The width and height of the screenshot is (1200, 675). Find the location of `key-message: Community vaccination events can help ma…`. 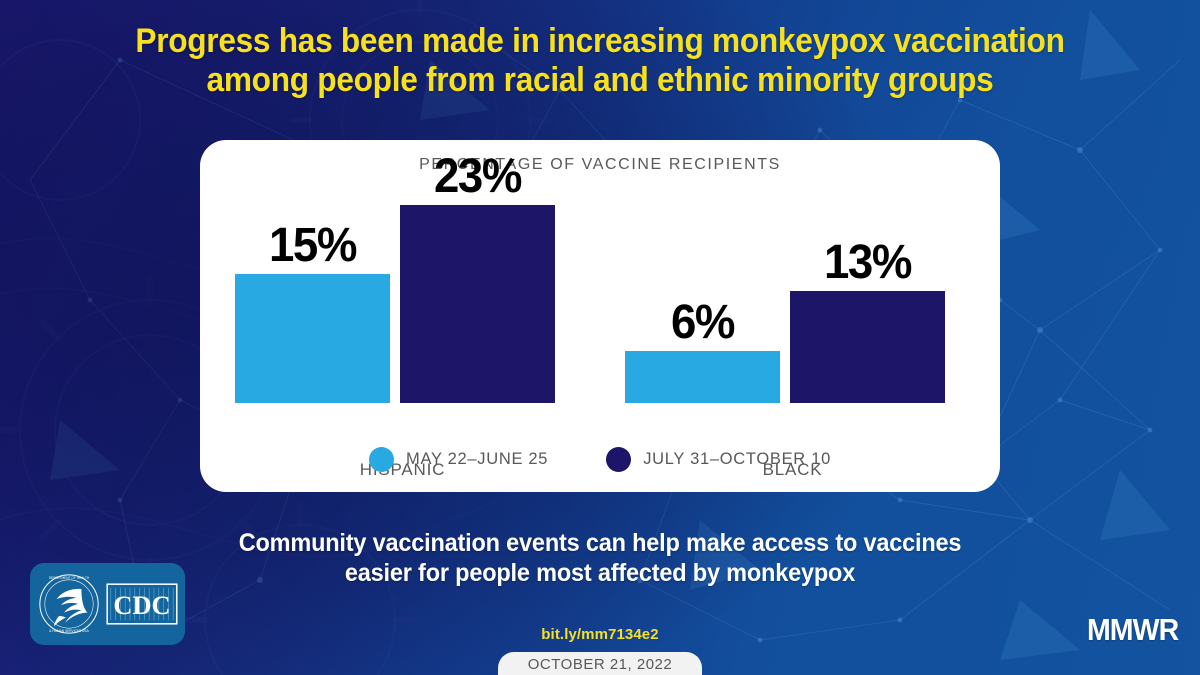

key-message: Community vaccination events can help ma… is located at coordinates (600, 558).